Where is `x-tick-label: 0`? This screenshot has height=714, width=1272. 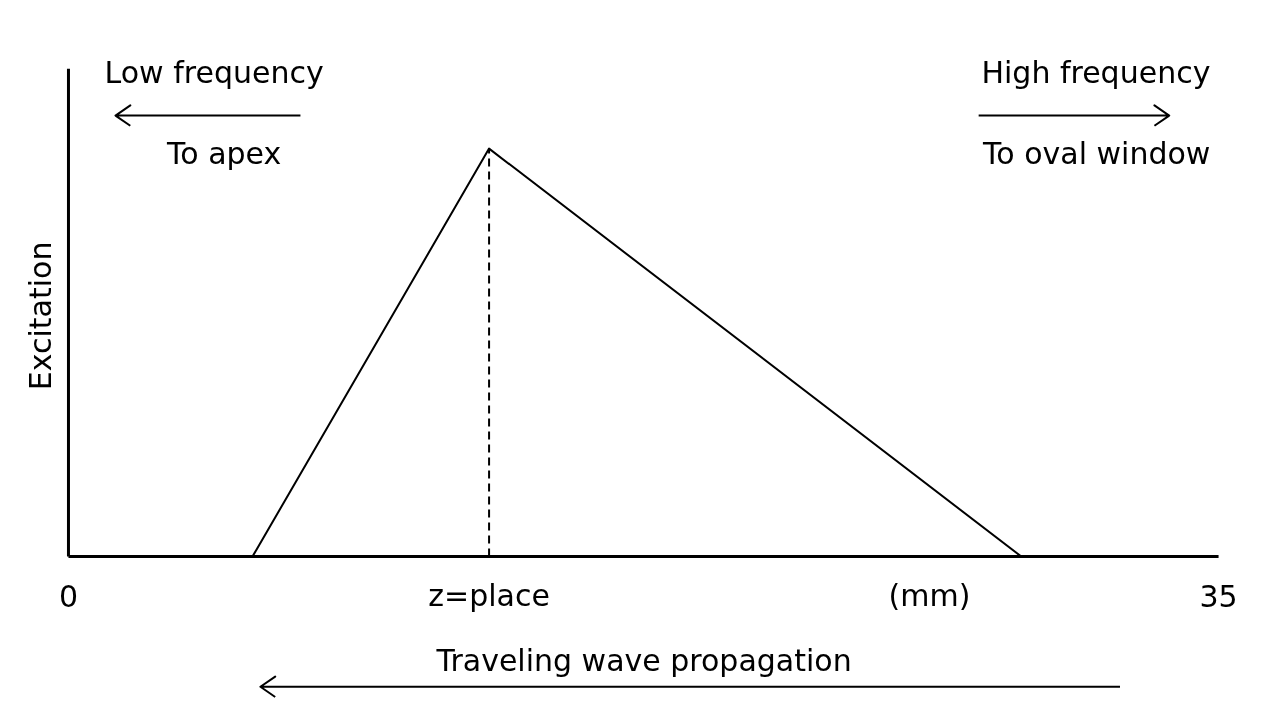
x-tick-label: 0 is located at coordinates (68, 596).